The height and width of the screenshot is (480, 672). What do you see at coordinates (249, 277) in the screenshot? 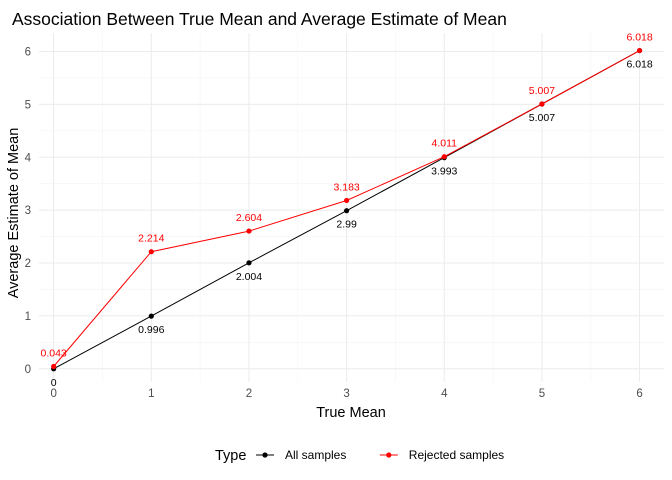
I see `data-label: 2.004` at bounding box center [249, 277].